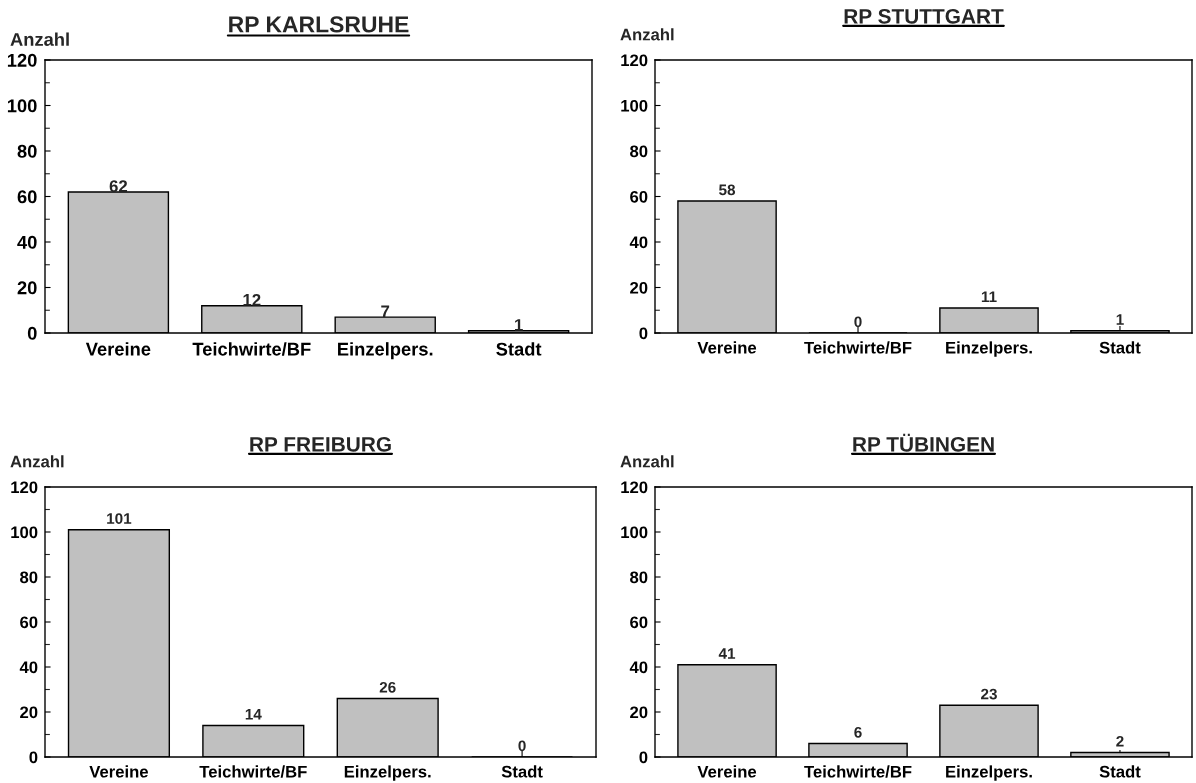 The height and width of the screenshot is (783, 1196). Describe the element at coordinates (727, 190) in the screenshot. I see `data-label: 58` at that location.